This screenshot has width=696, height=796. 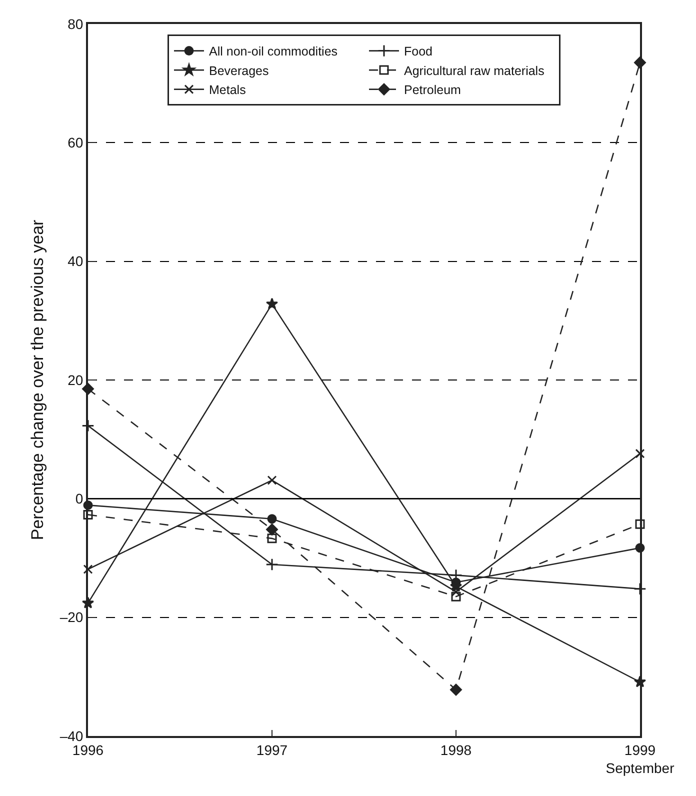 What do you see at coordinates (79, 498) in the screenshot?
I see `y-tick-label: 0` at bounding box center [79, 498].